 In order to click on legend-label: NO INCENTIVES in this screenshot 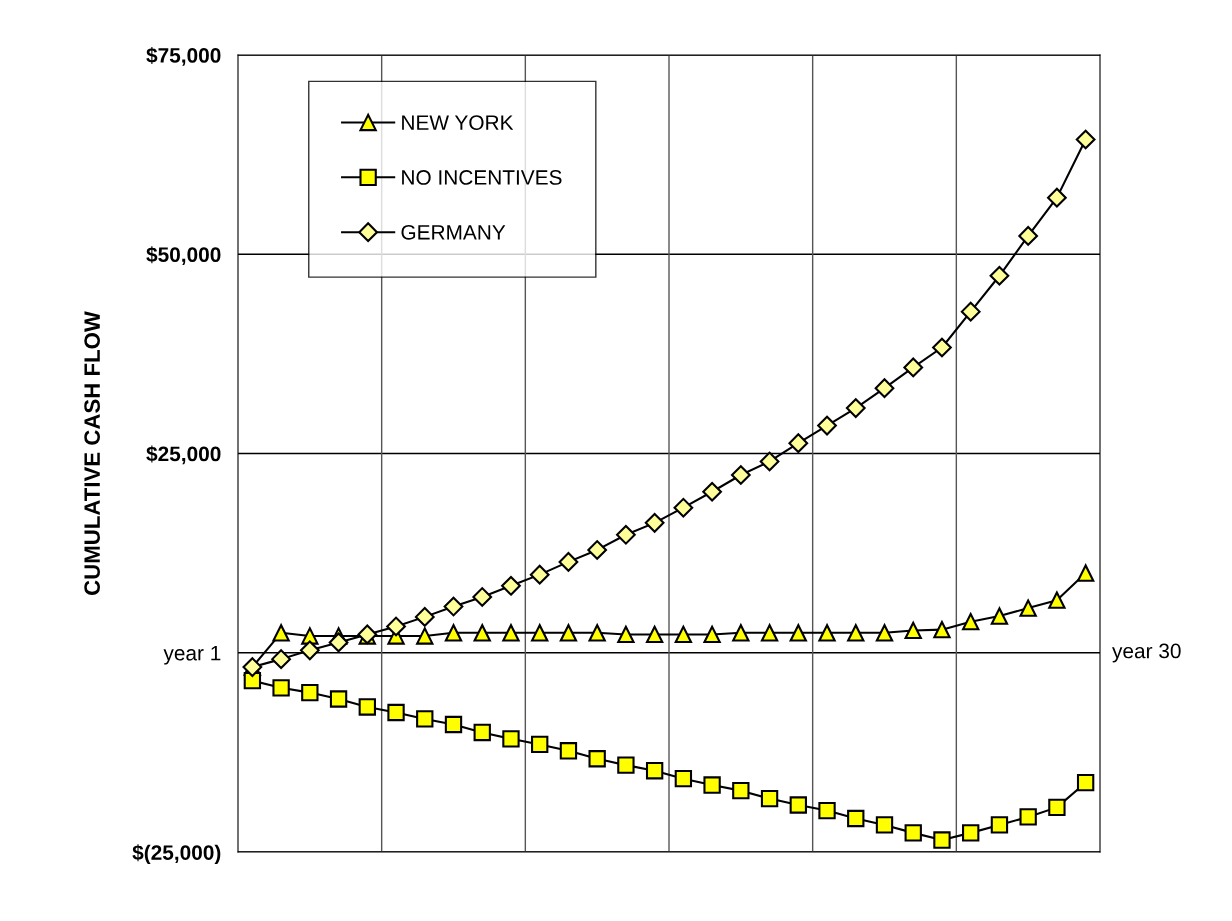, I will do `click(482, 177)`.